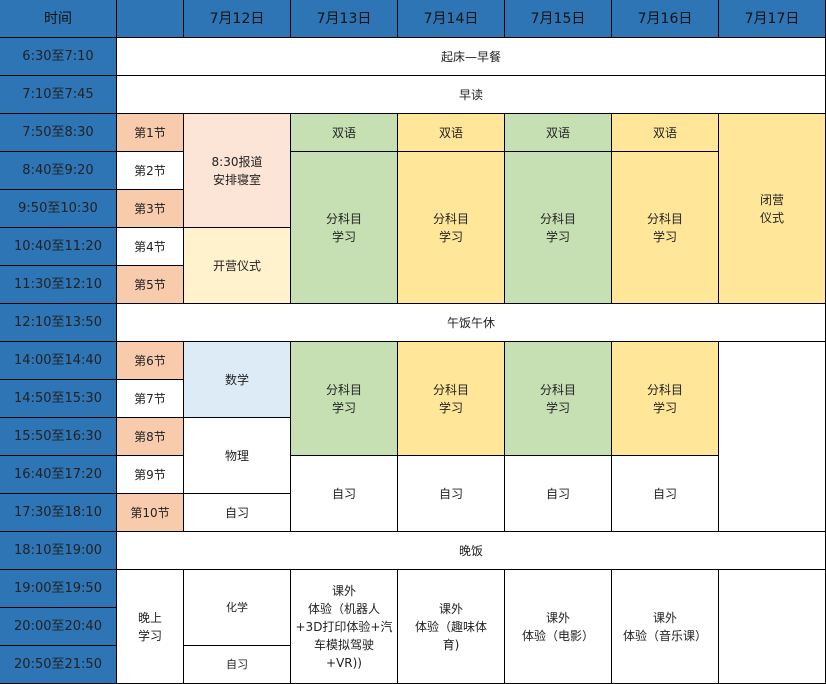 This screenshot has width=826, height=684. What do you see at coordinates (772, 209) in the screenshot?
I see `closing-ceremony-cell: 闭营 仪式` at bounding box center [772, 209].